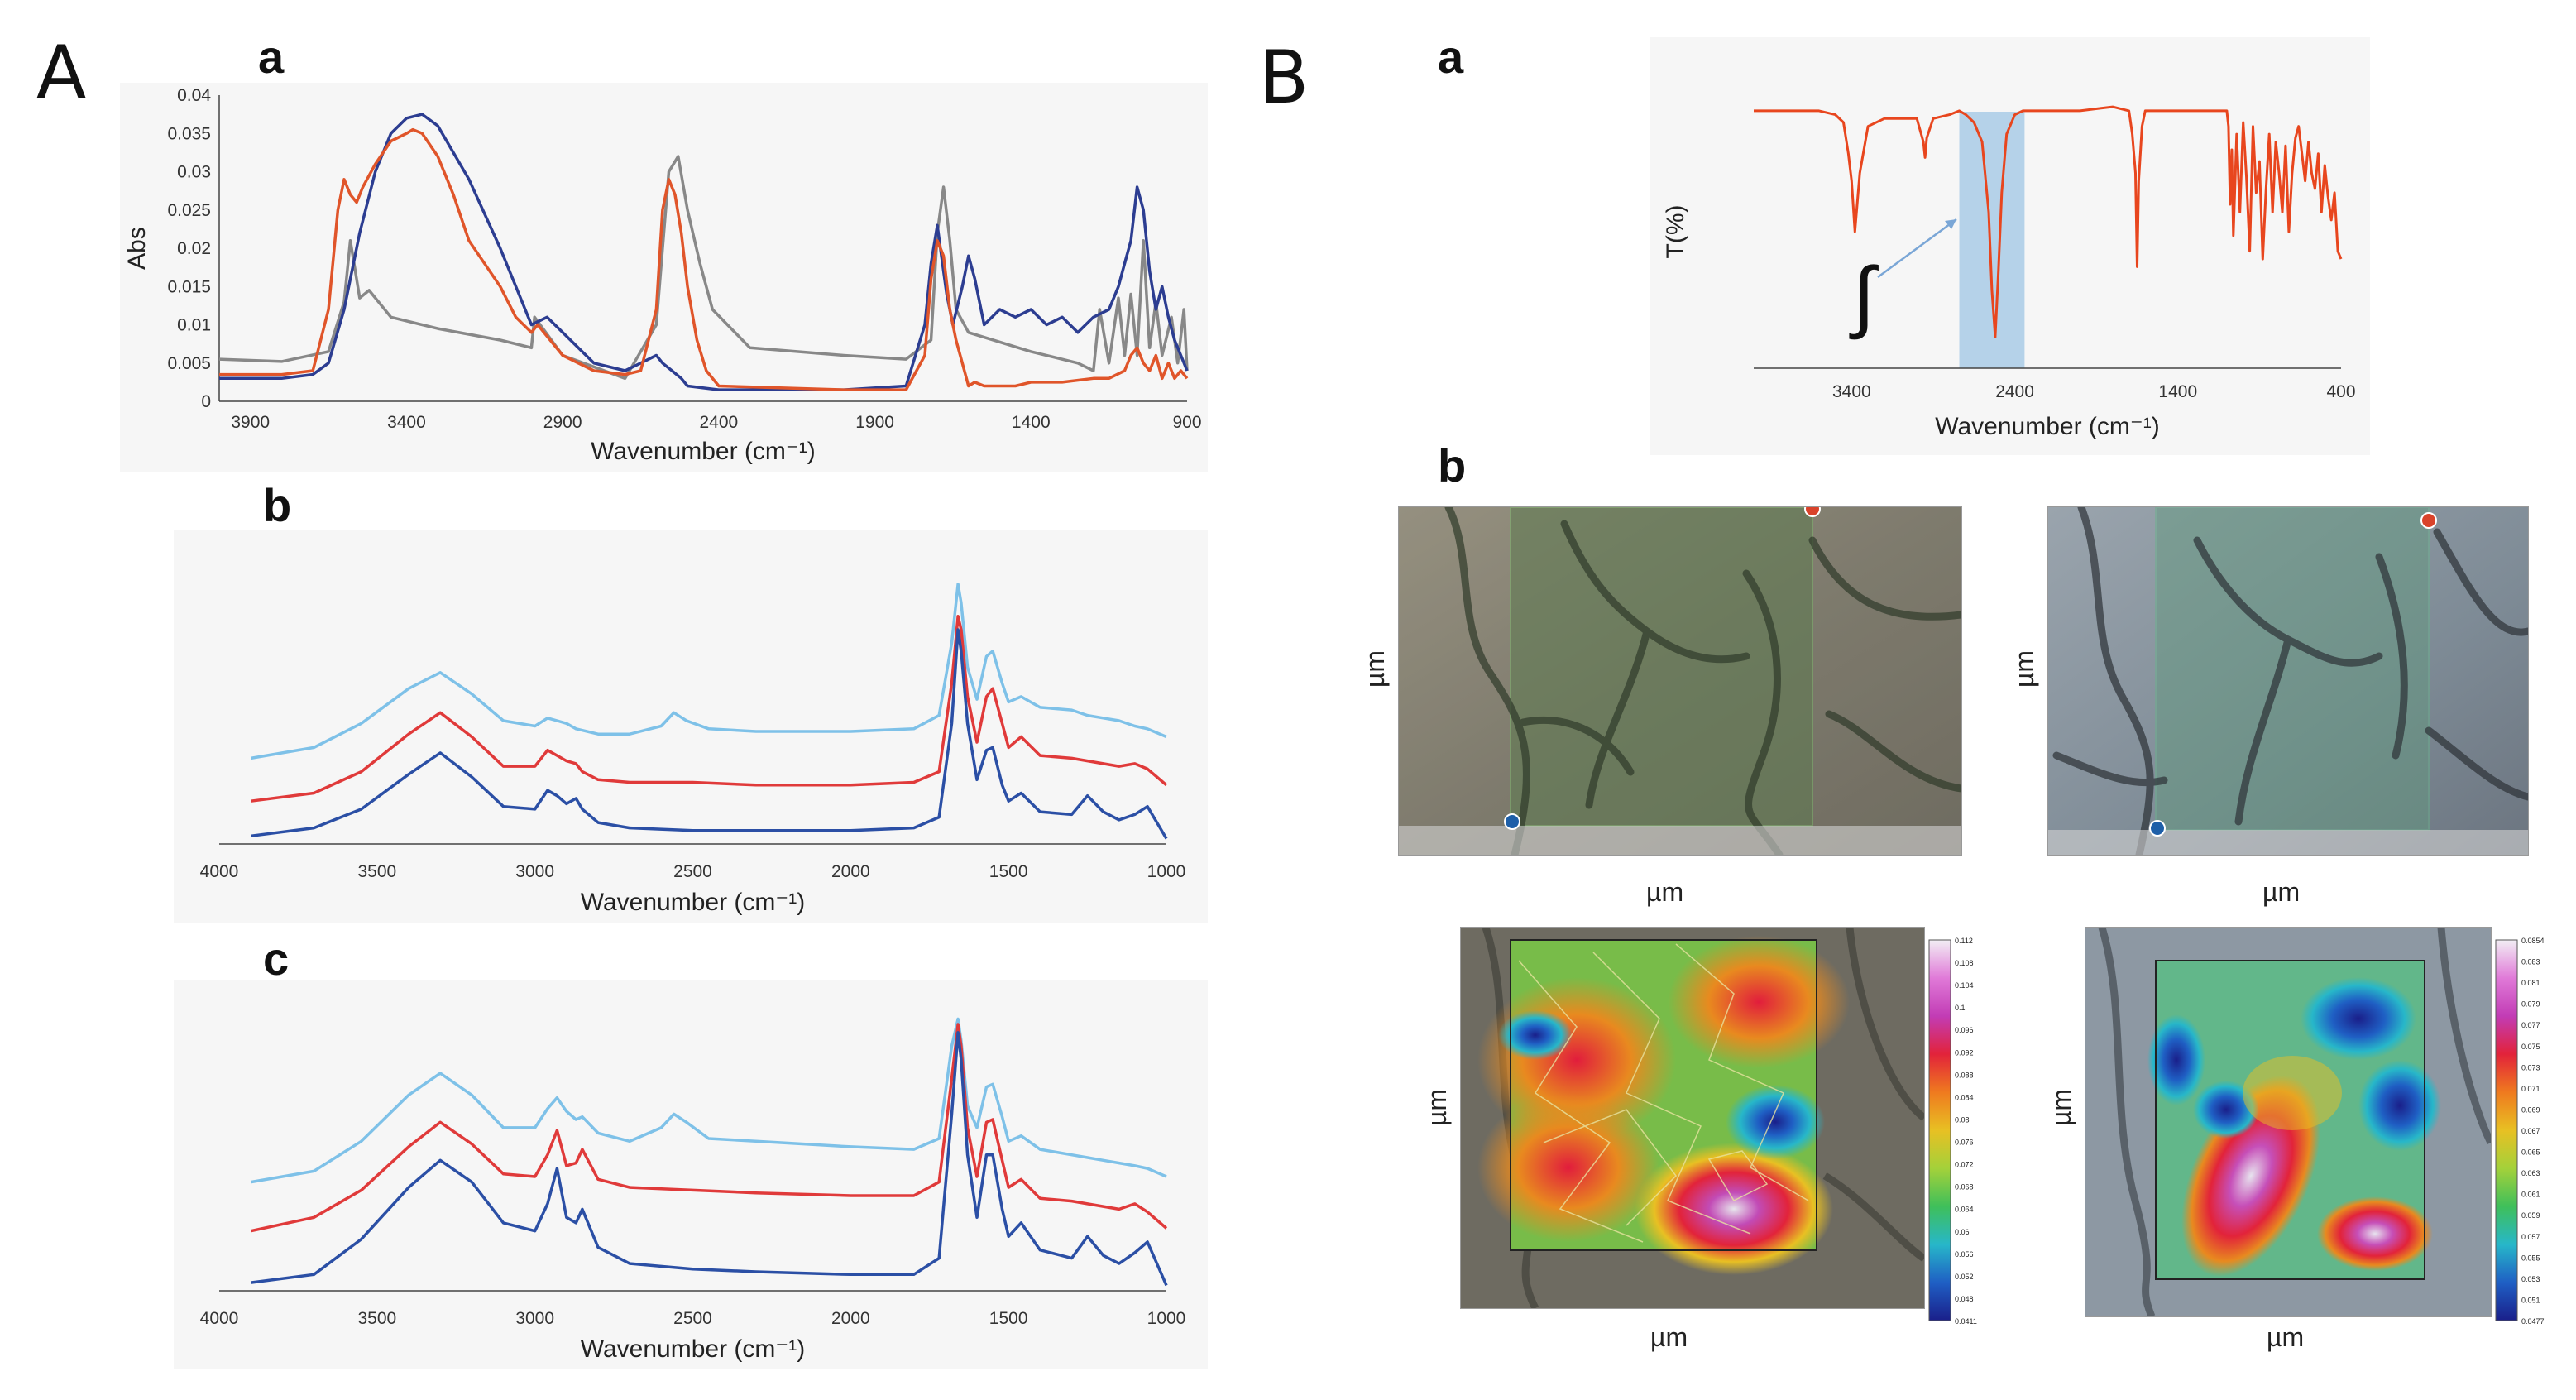 This screenshot has width=2576, height=1400. I want to click on y-tick-label: 0.03, so click(194, 172).